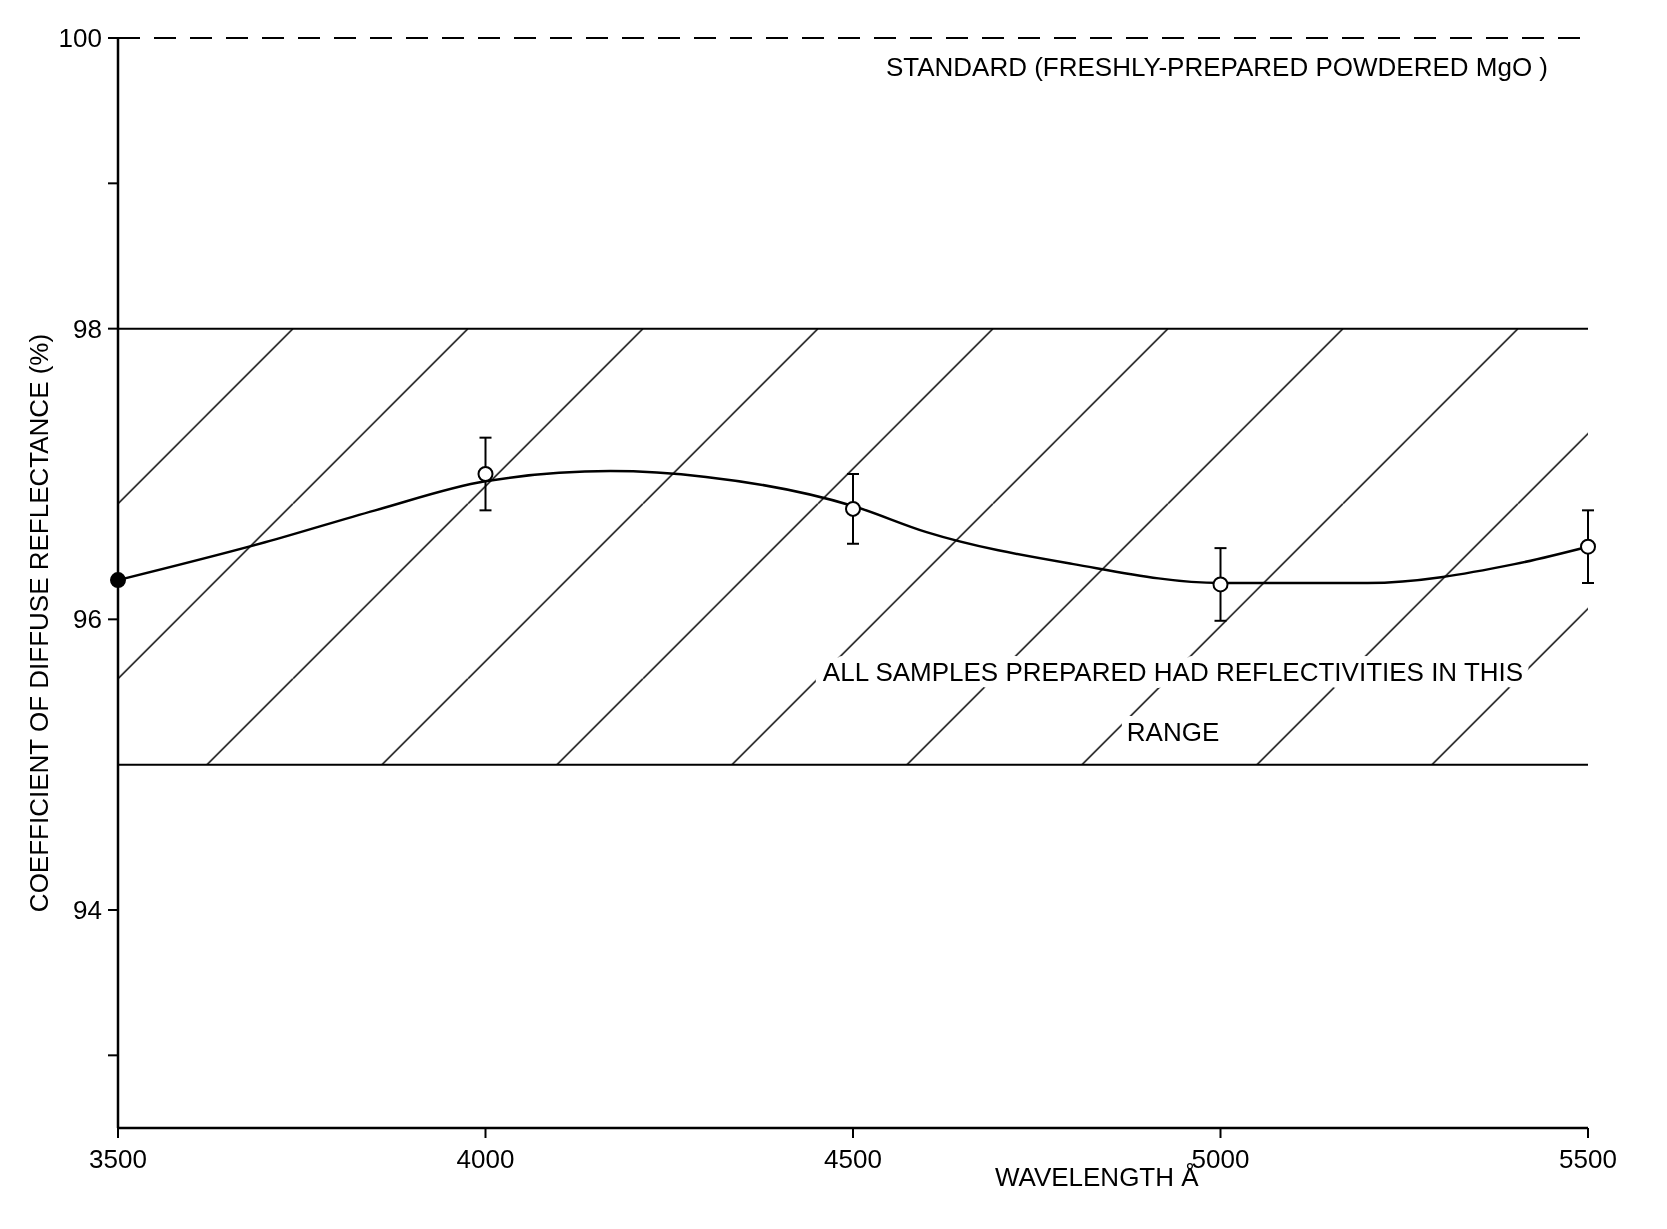 The image size is (1667, 1229). I want to click on x-tick-label: 4500, so click(853, 1159).